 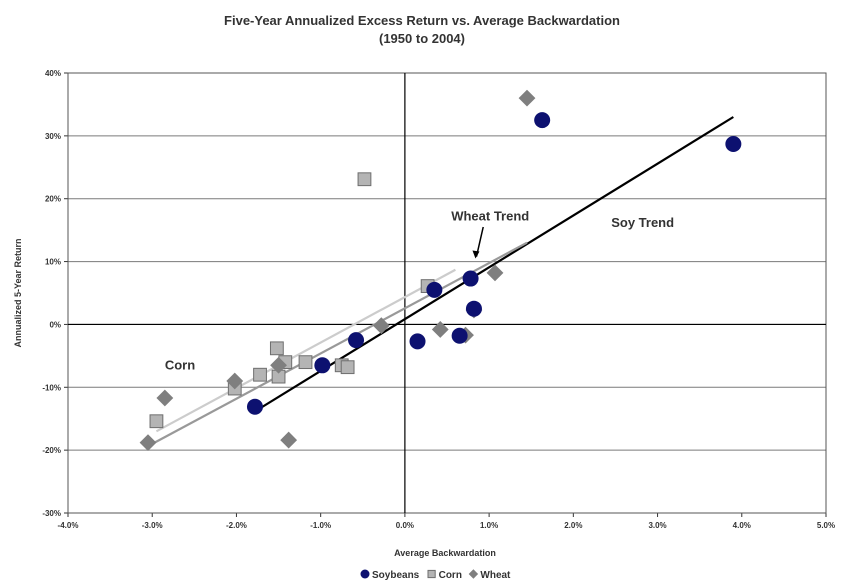 I want to click on y-tick-label: -10%, so click(x=51, y=387).